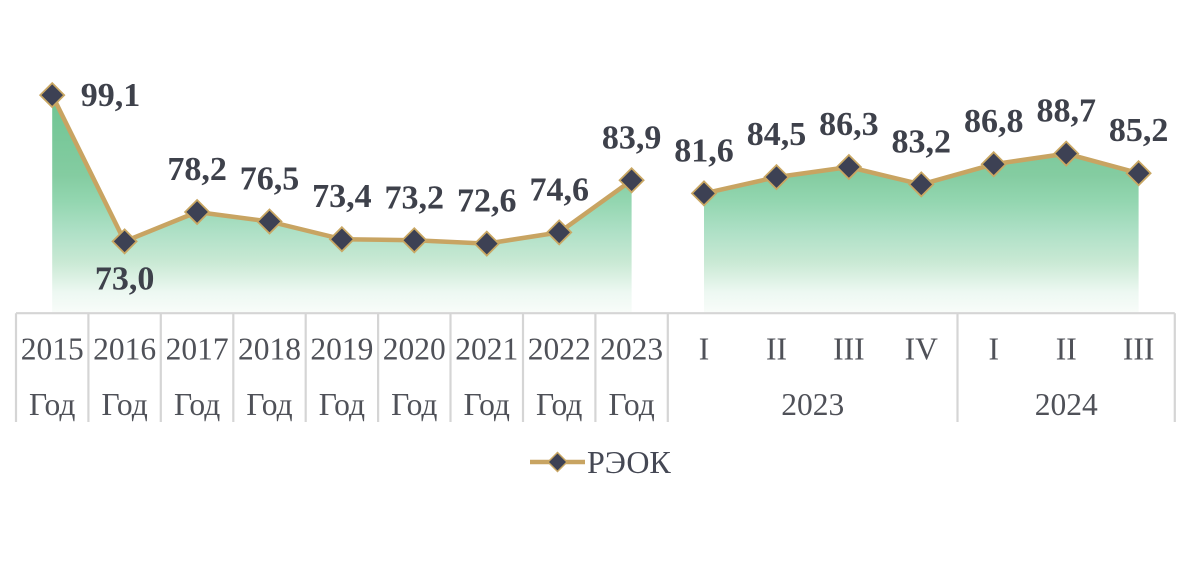 Image resolution: width=1200 pixels, height=564 pixels. Describe the element at coordinates (632, 137) in the screenshot. I see `svg-text: 83,9` at that location.